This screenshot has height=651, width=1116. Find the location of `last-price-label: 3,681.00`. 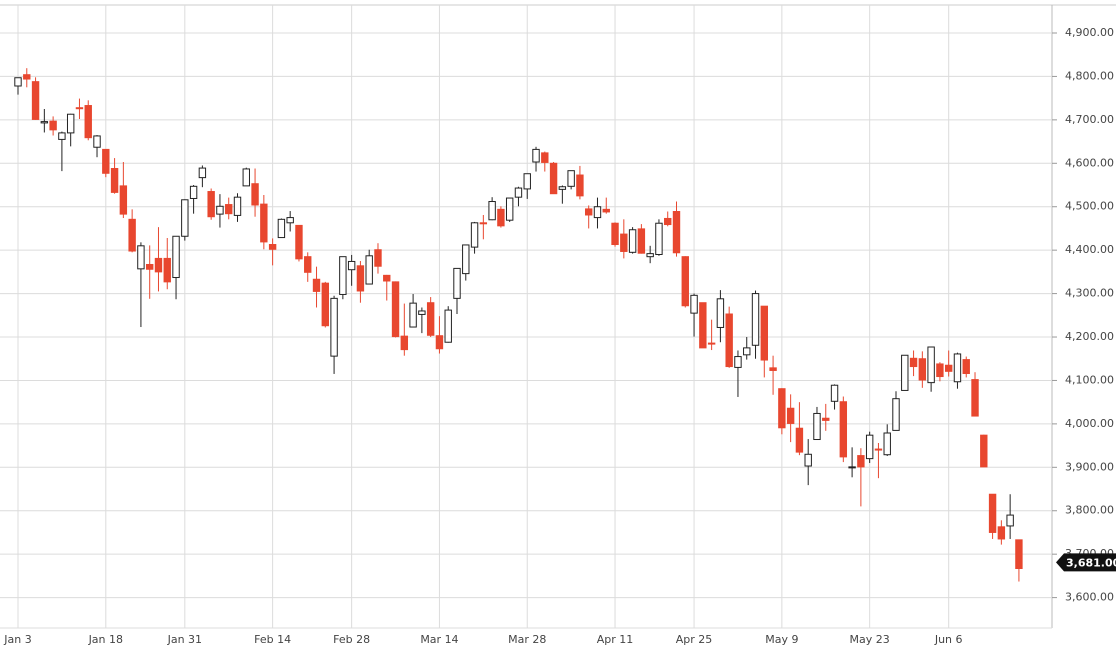

last-price-label: 3,681.00 is located at coordinates (1091, 562).